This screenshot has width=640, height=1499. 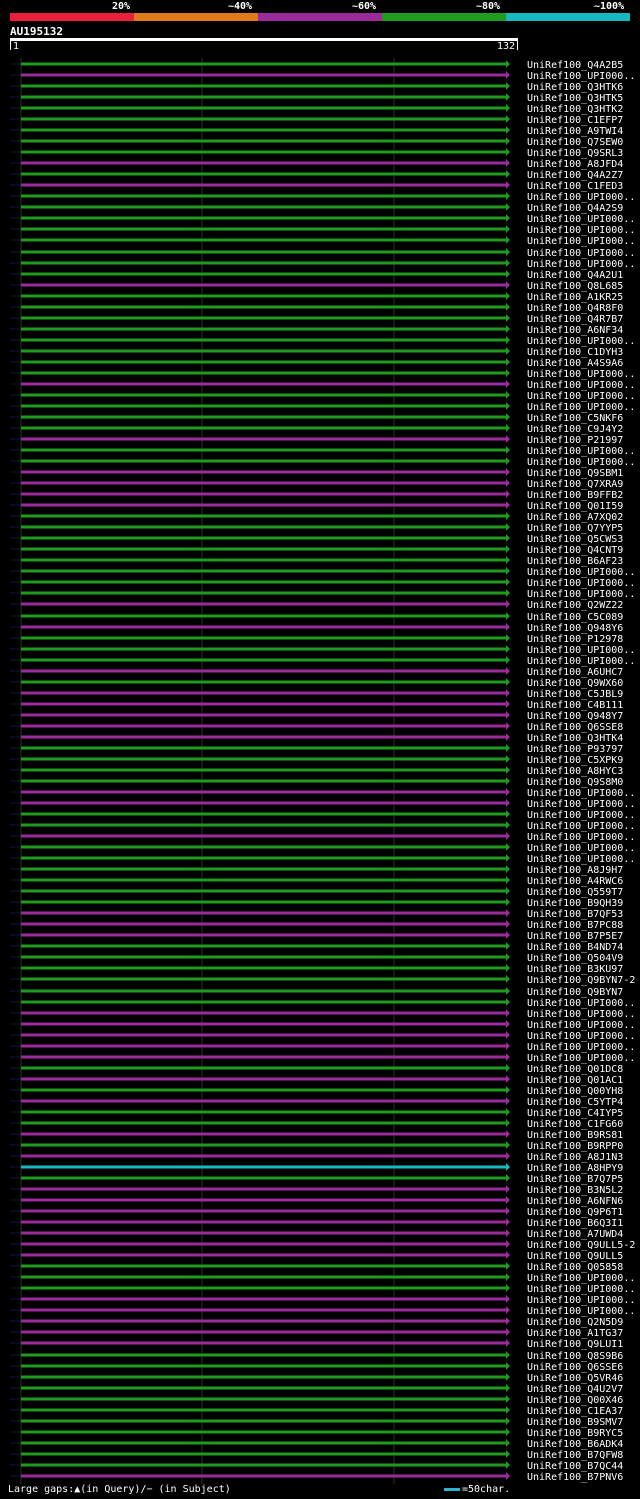 What do you see at coordinates (316, 1201) in the screenshot?
I see `hit-row: UniRef100_A6NFN6` at bounding box center [316, 1201].